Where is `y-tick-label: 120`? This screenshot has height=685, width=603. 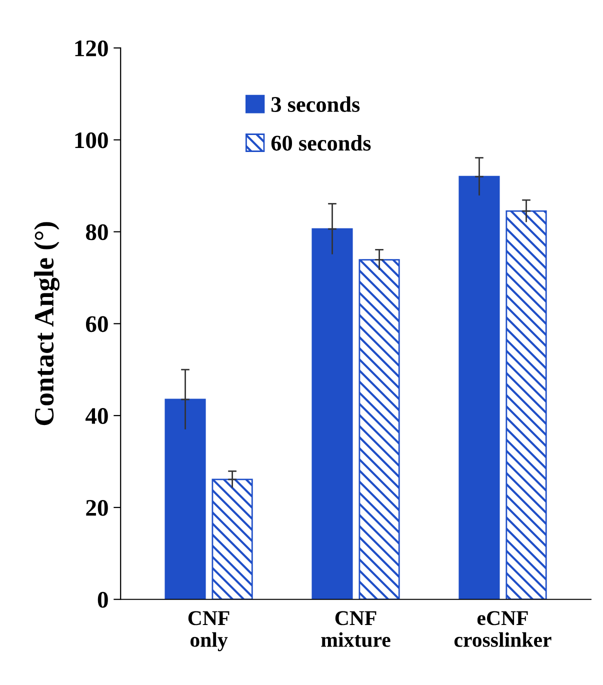 y-tick-label: 120 is located at coordinates (91, 48).